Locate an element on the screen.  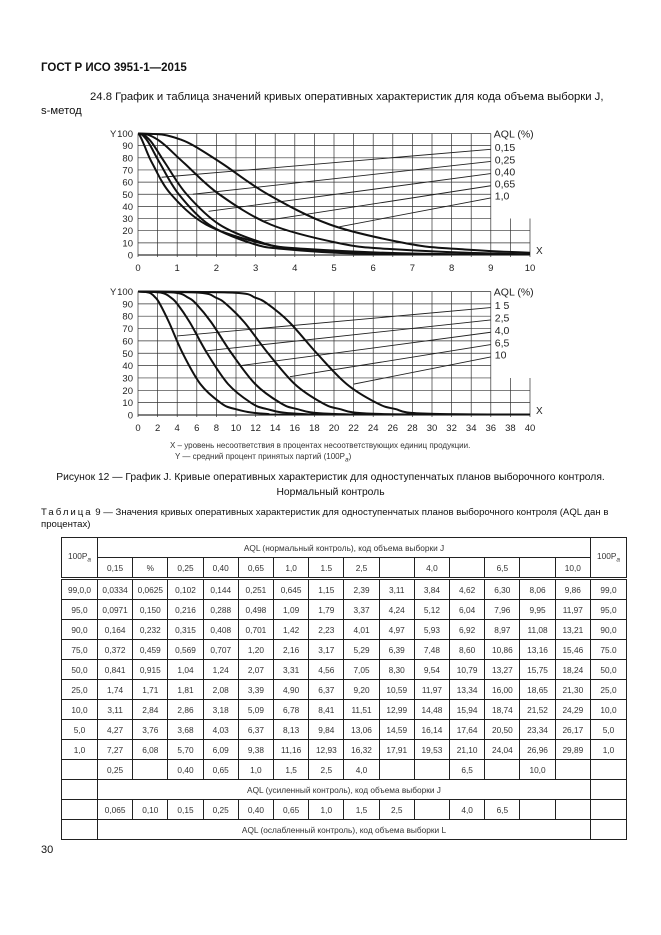
y-tick-label: 70 is located at coordinates (127, 329).